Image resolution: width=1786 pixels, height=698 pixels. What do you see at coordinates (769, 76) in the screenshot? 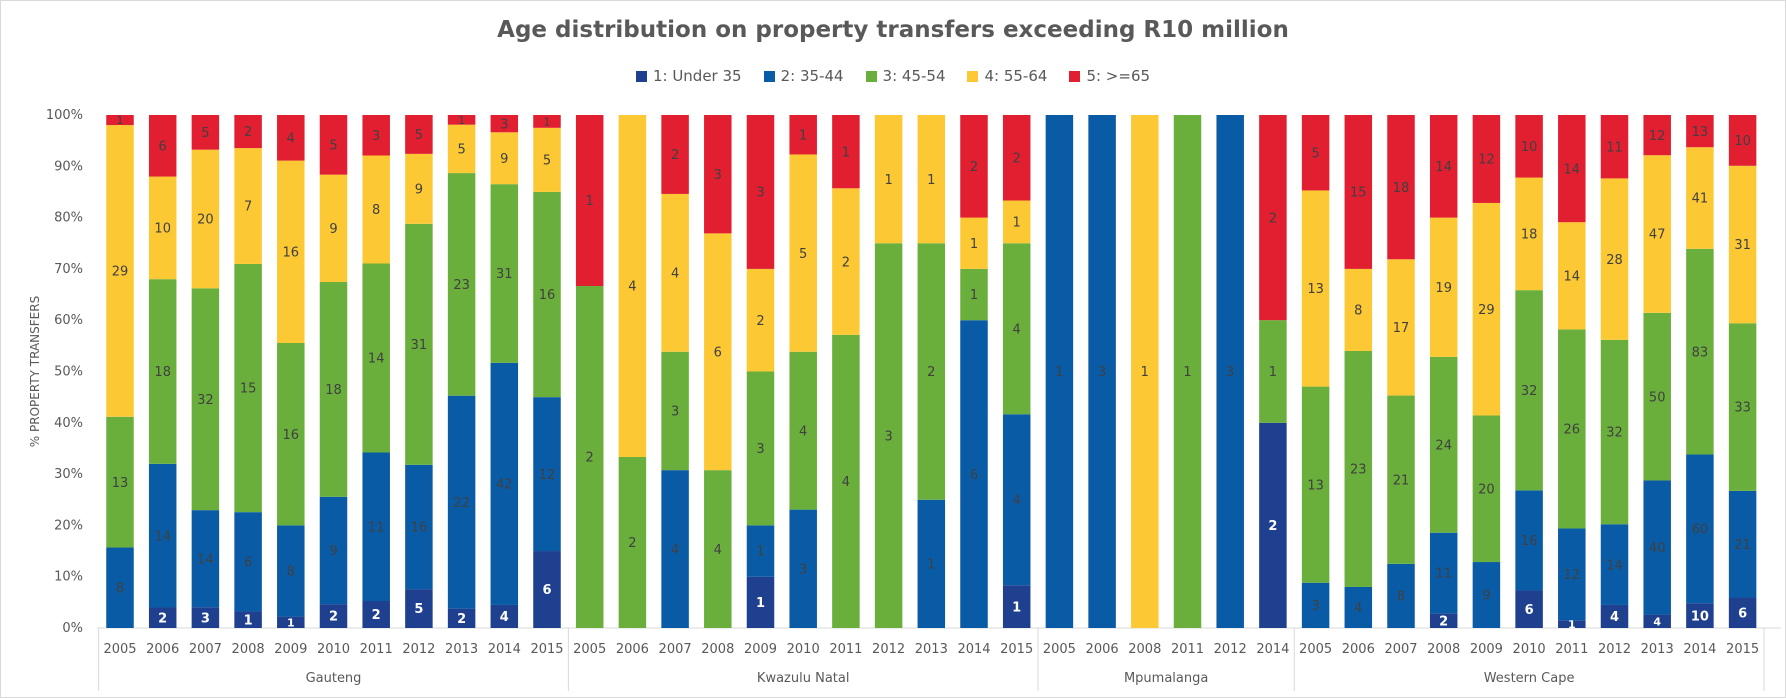
I see `legend-swatch` at bounding box center [769, 76].